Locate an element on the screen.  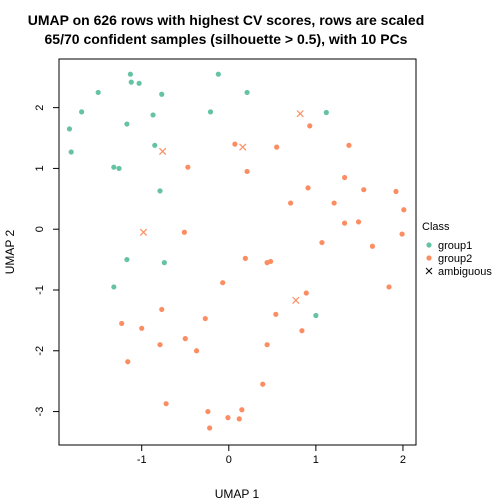
legend-marker-ambiguous is located at coordinates (429, 271).